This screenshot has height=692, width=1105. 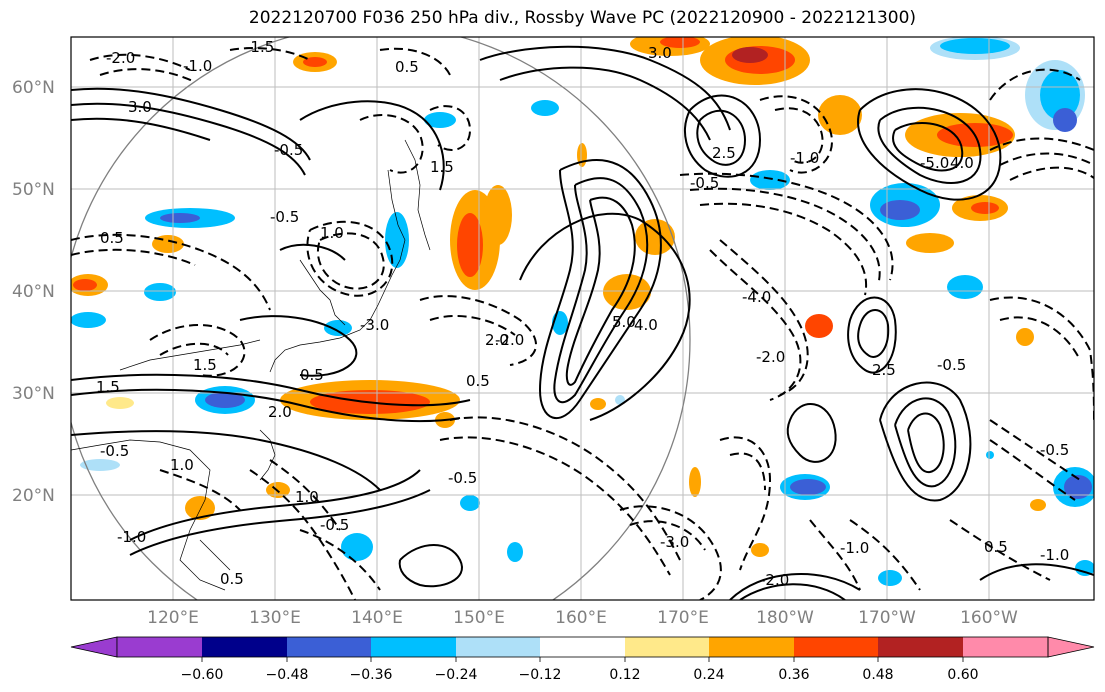 What do you see at coordinates (456, 675) in the screenshot?
I see `colorbar-tick-label: −0.24` at bounding box center [456, 675].